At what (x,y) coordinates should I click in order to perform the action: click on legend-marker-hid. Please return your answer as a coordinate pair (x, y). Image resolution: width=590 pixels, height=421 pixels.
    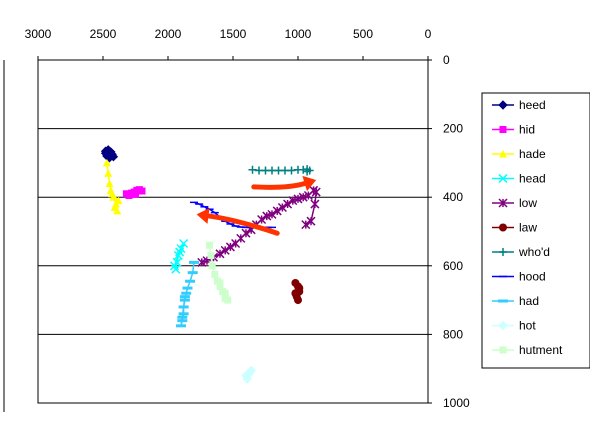
    Looking at the image, I should click on (503, 129).